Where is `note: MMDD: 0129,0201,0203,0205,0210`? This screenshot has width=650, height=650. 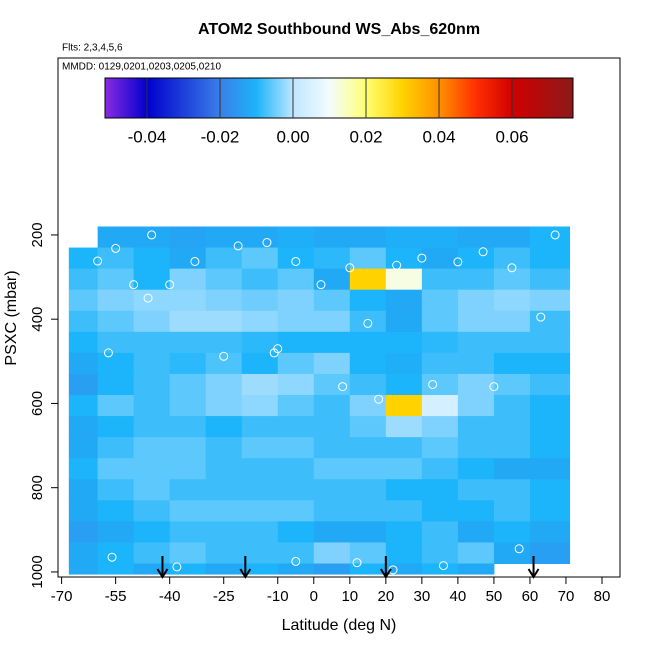 note: MMDD: 0129,0201,0203,0205,0210 is located at coordinates (141, 67).